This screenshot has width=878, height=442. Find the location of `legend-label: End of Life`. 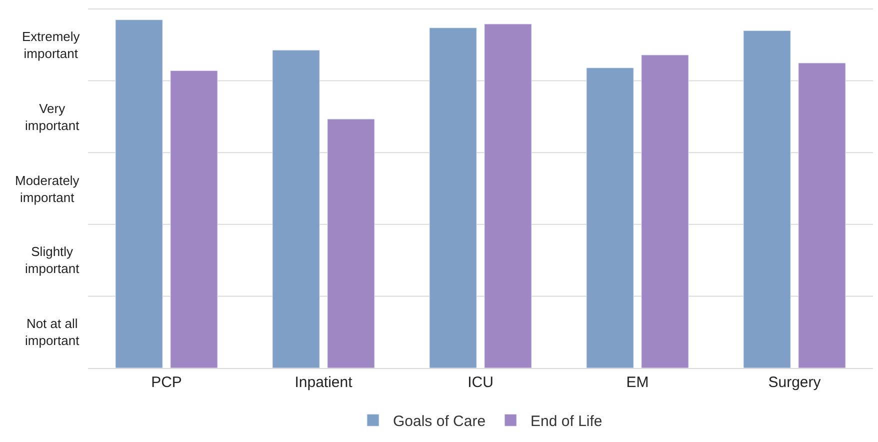

legend-label: End of Life is located at coordinates (566, 421).